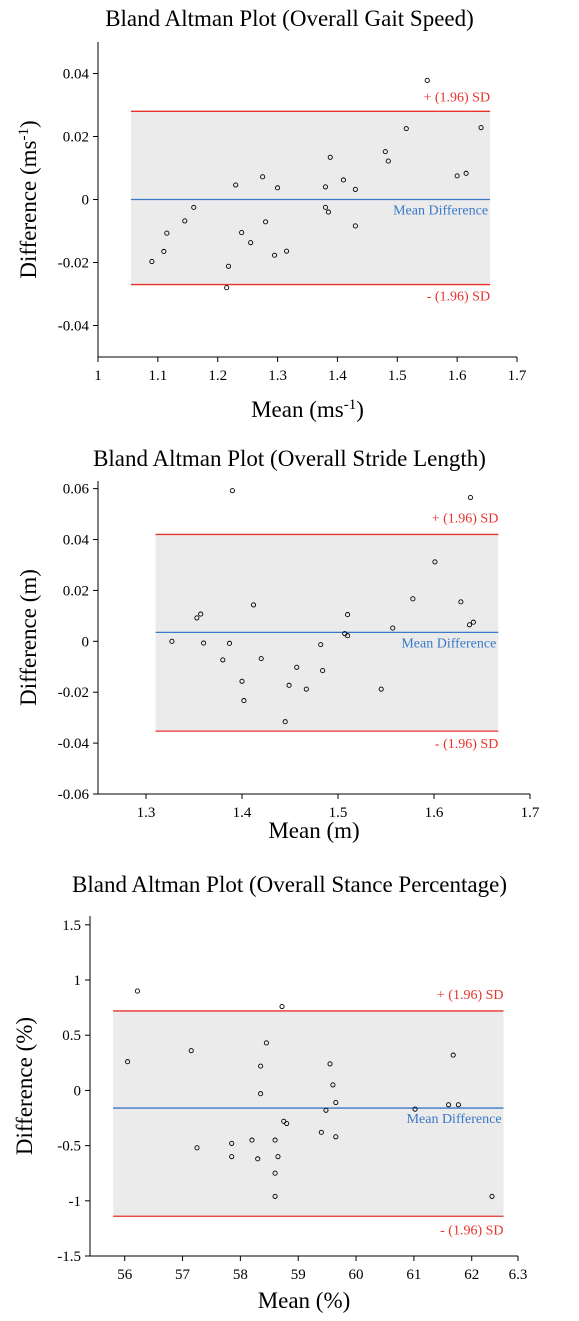 The image size is (579, 1321). What do you see at coordinates (310, 198) in the screenshot?
I see `agreement-band` at bounding box center [310, 198].